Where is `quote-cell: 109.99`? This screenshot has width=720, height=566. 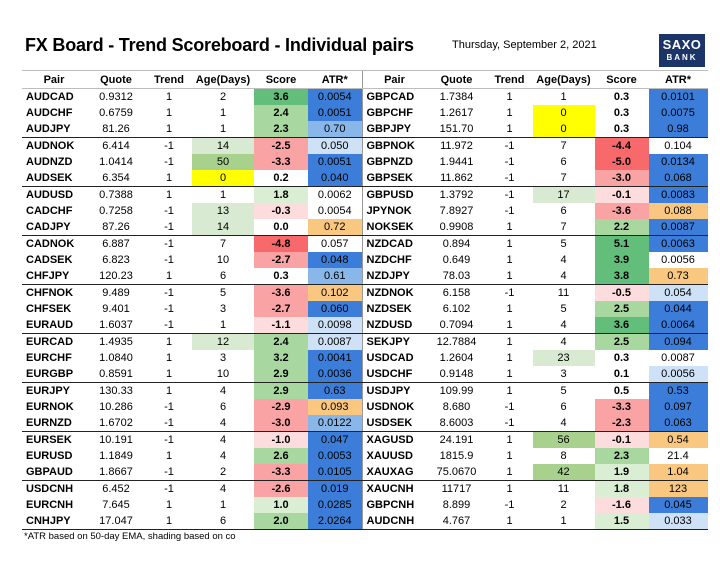
quote-cell: 109.99 is located at coordinates (456, 391).